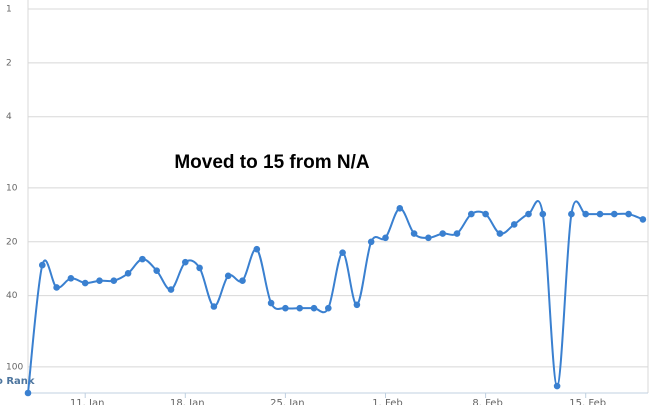 The image size is (669, 405). What do you see at coordinates (9, 10) in the screenshot?
I see `y-tick-label: 1` at bounding box center [9, 10].